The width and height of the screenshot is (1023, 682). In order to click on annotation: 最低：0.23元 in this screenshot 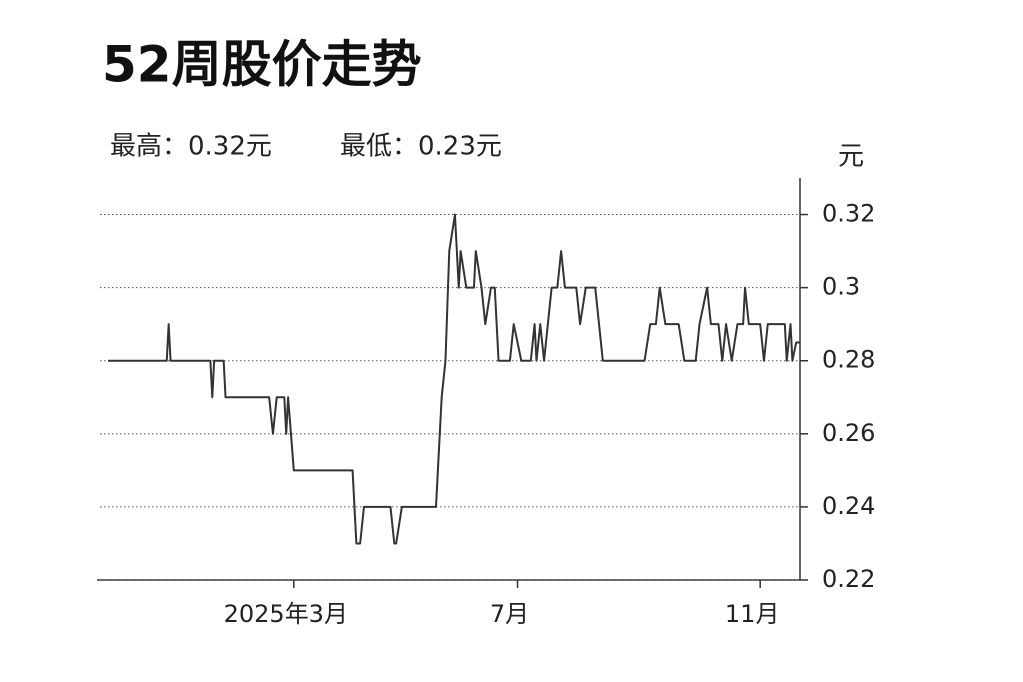, I will do `click(421, 147)`.